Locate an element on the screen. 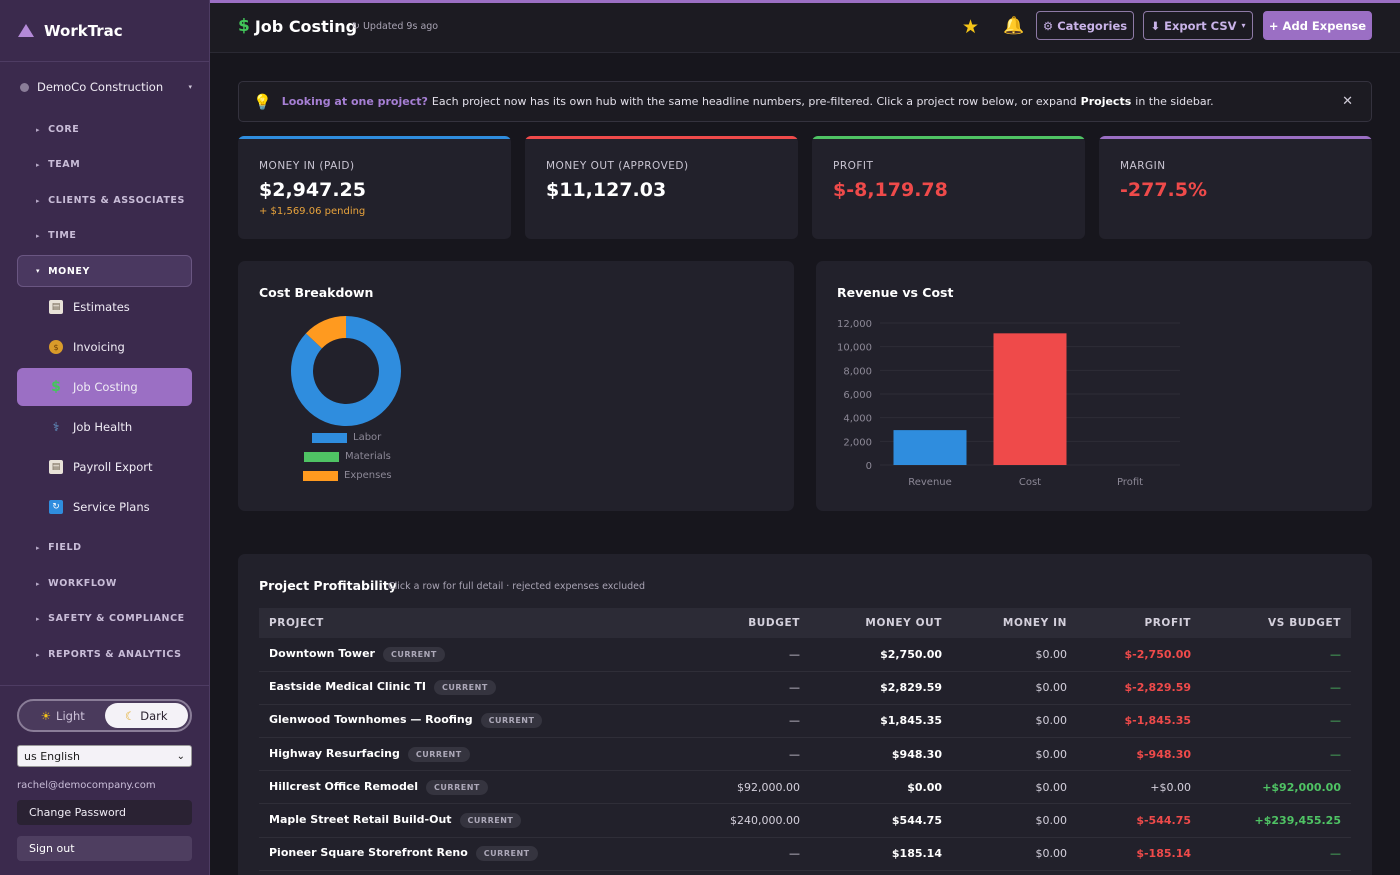  theme-toggle: ☀ Light ☾ Dark is located at coordinates (104, 715).